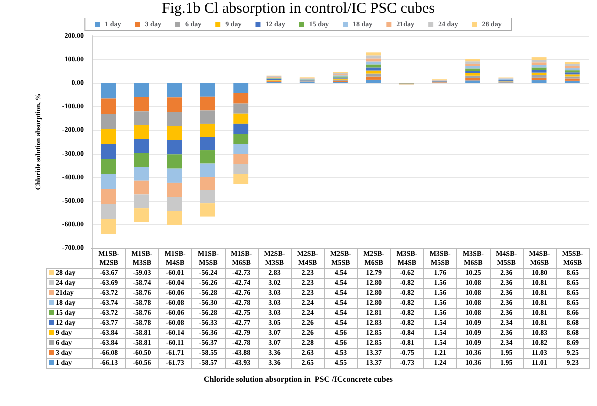 The image size is (597, 406). What do you see at coordinates (298, 379) in the screenshot?
I see `text: Chloride solution absorption in PSC /ICconcrete cubes` at bounding box center [298, 379].